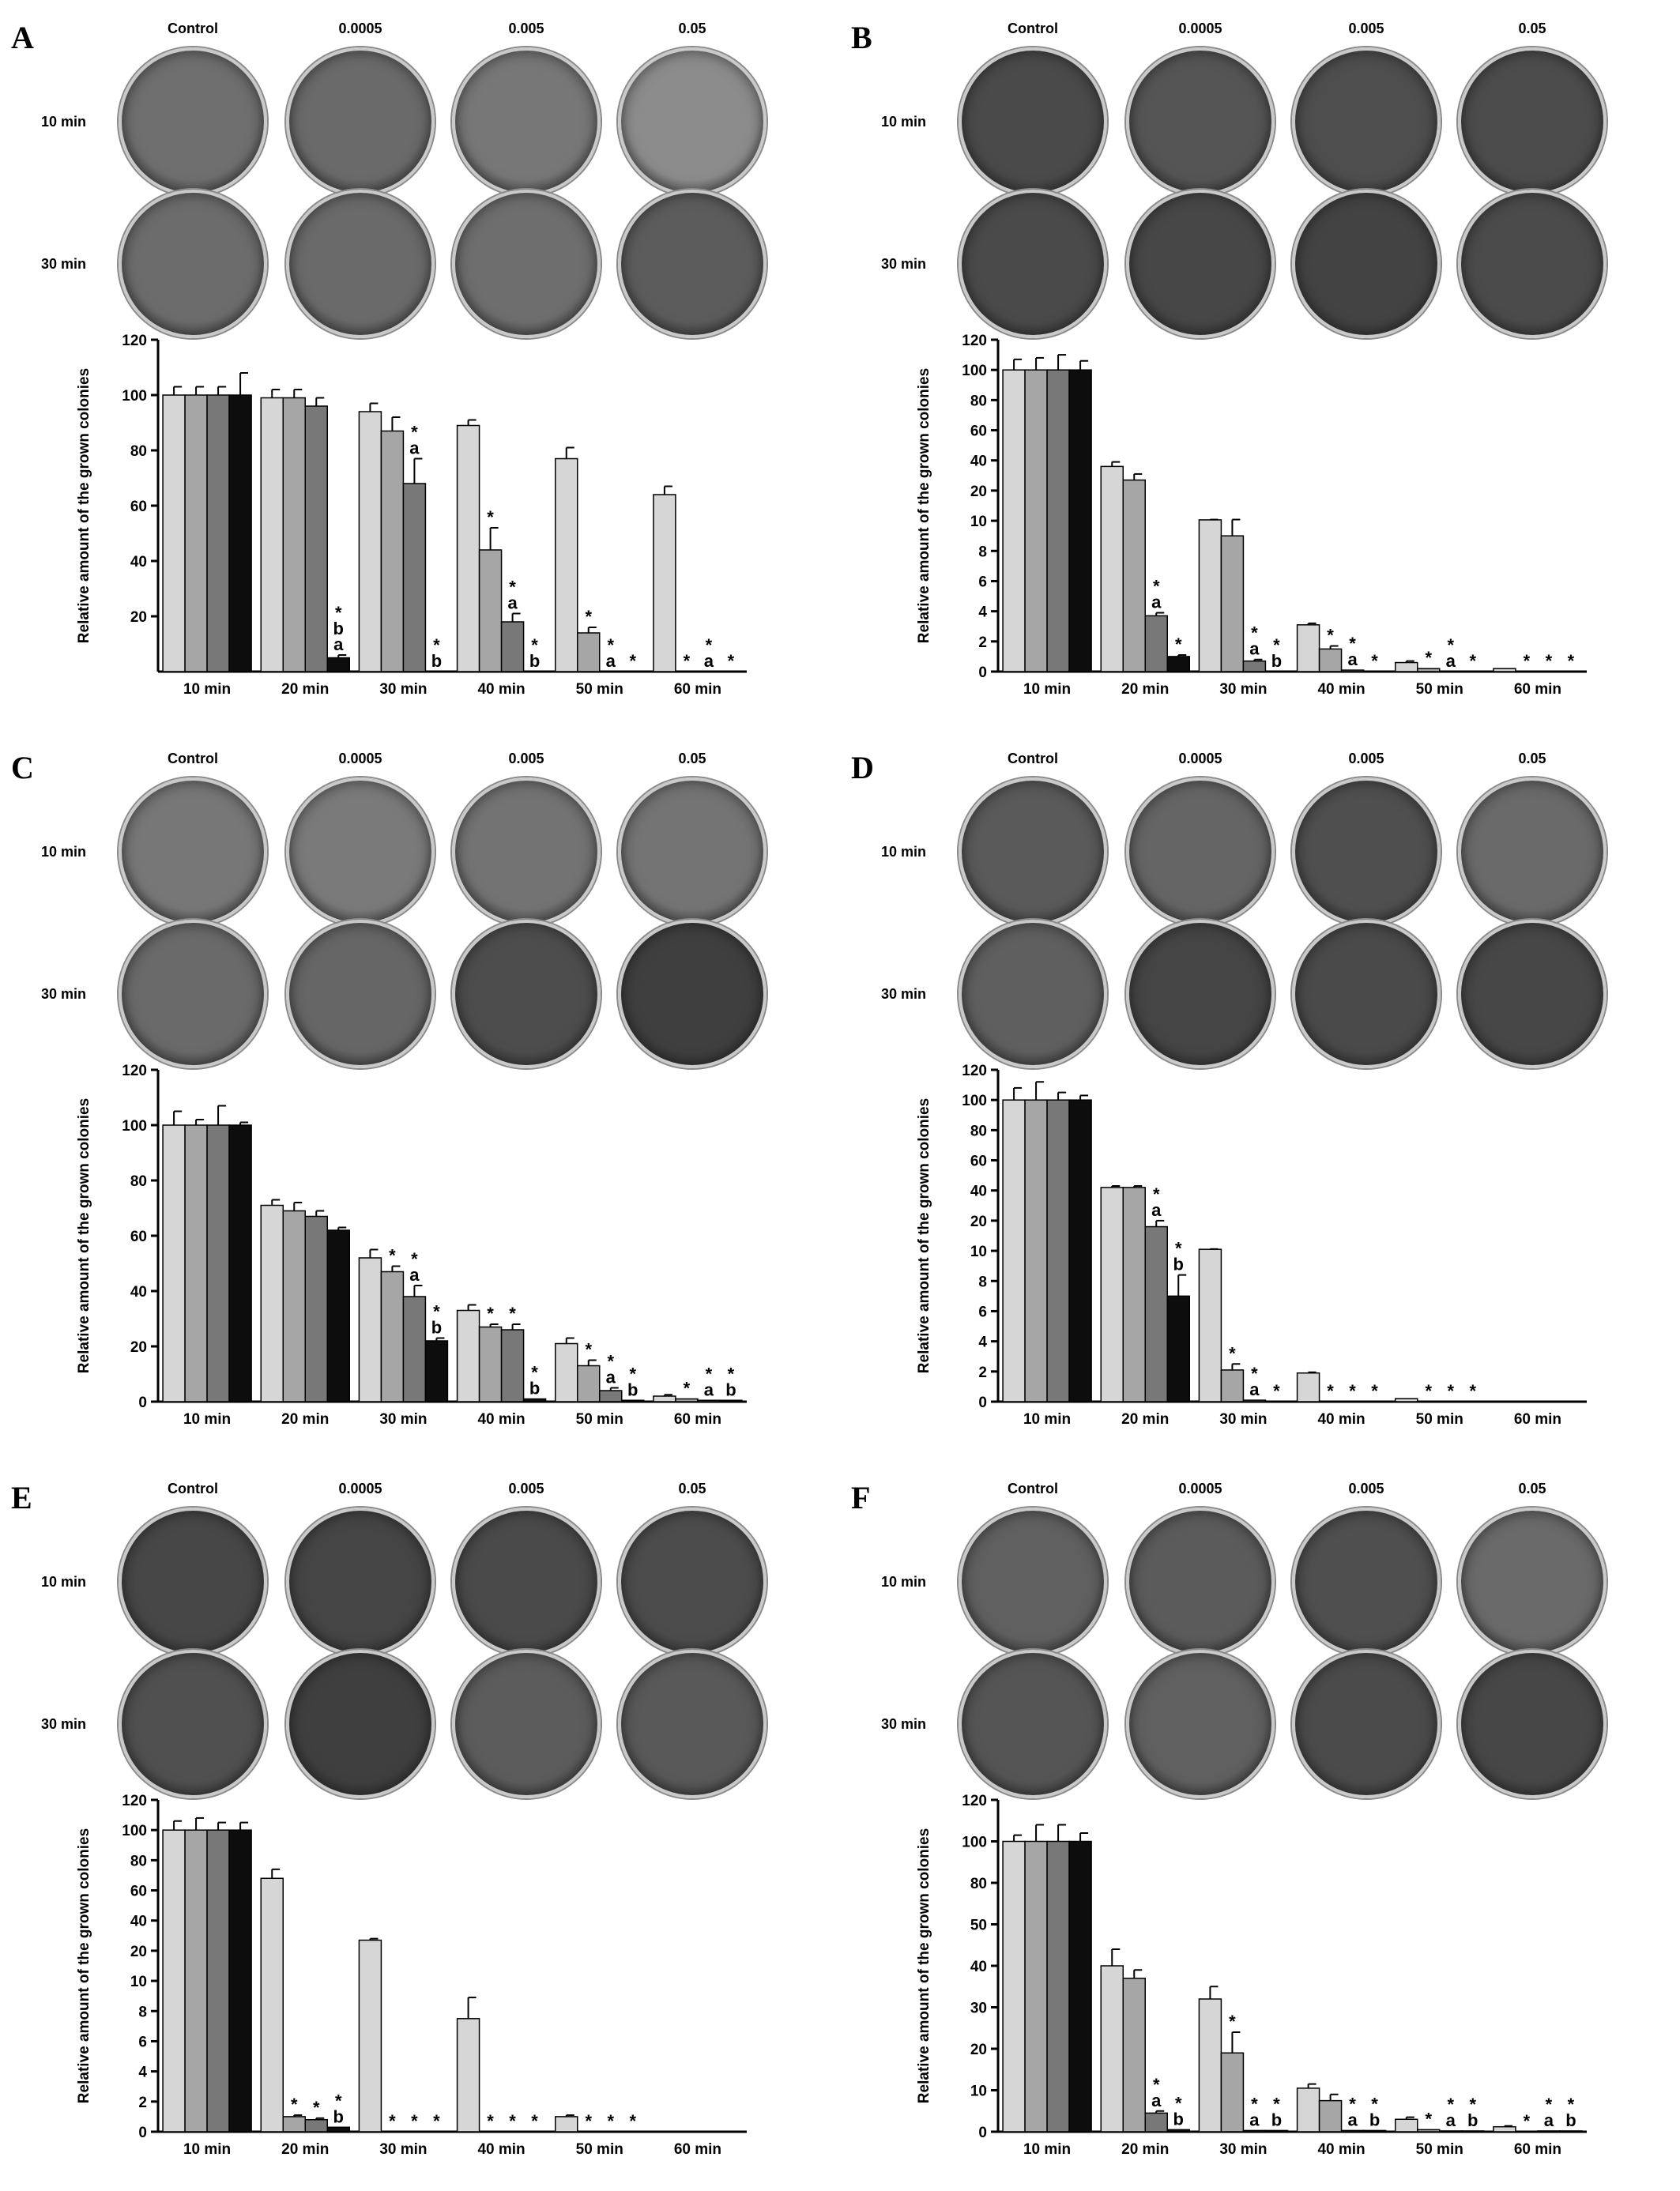  What do you see at coordinates (978, 2092) in the screenshot?
I see `y-tick-label: 10` at bounding box center [978, 2092].